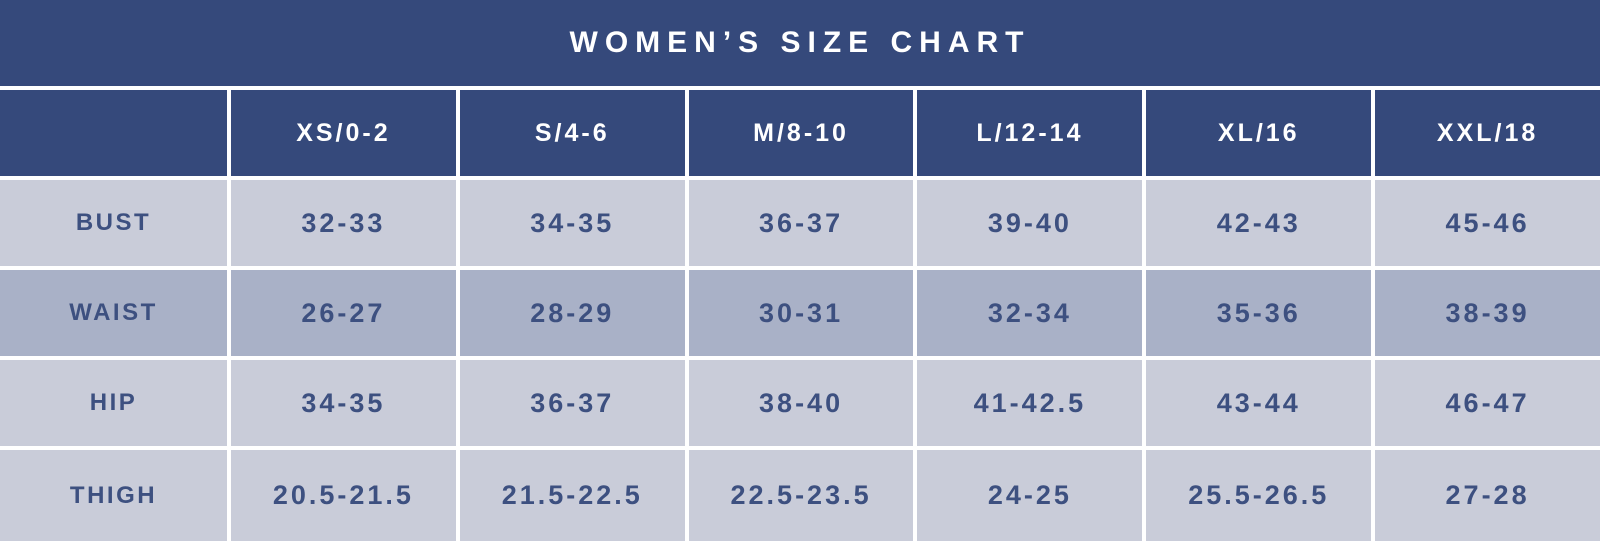 The image size is (1600, 541). Describe the element at coordinates (1030, 313) in the screenshot. I see `size-cell: 32-34` at that location.